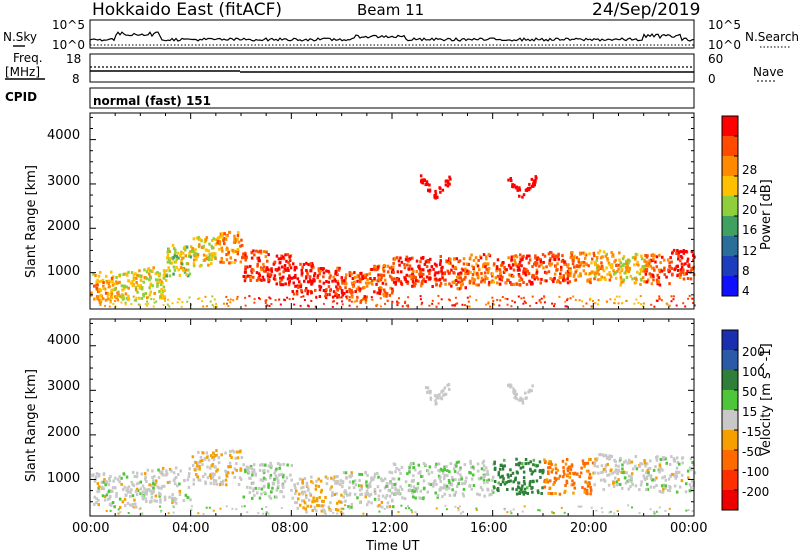  Describe the element at coordinates (392, 98) in the screenshot. I see `cpid-panel-frame` at that location.